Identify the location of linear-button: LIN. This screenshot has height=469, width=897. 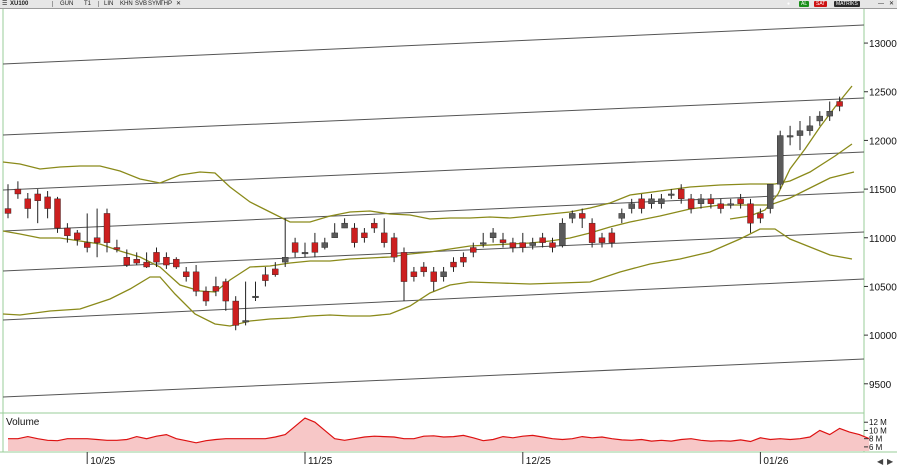
(109, 4).